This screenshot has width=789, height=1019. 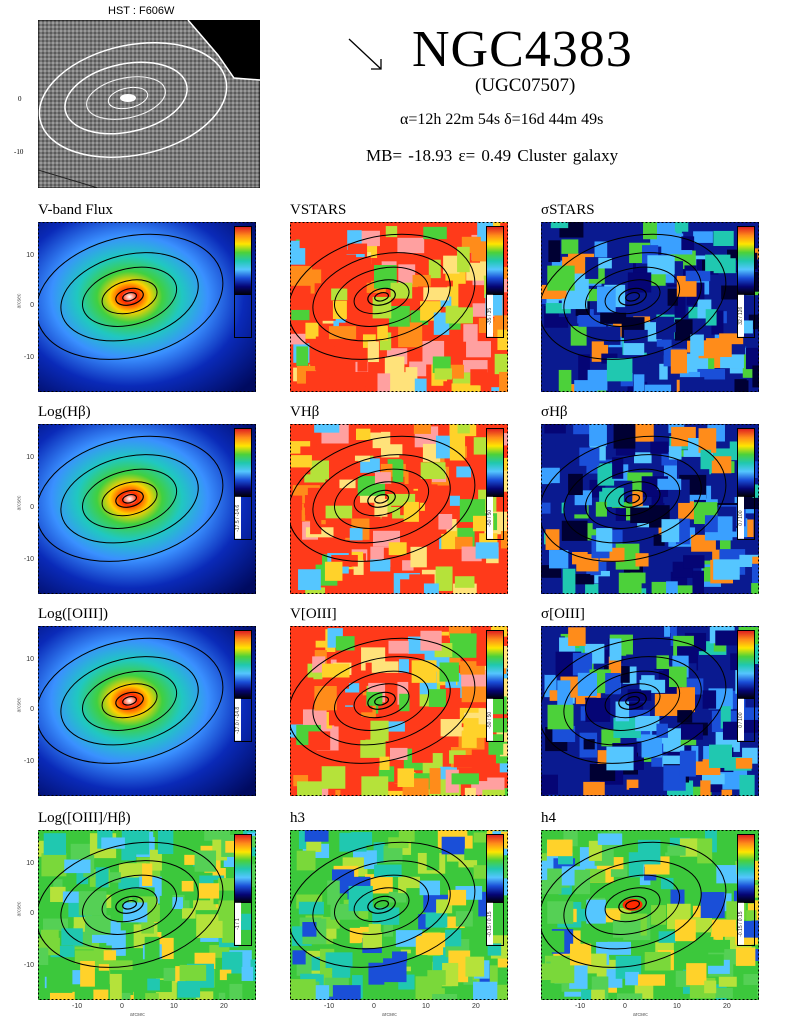 I want to click on y-tick-label: 10, so click(x=30, y=863).